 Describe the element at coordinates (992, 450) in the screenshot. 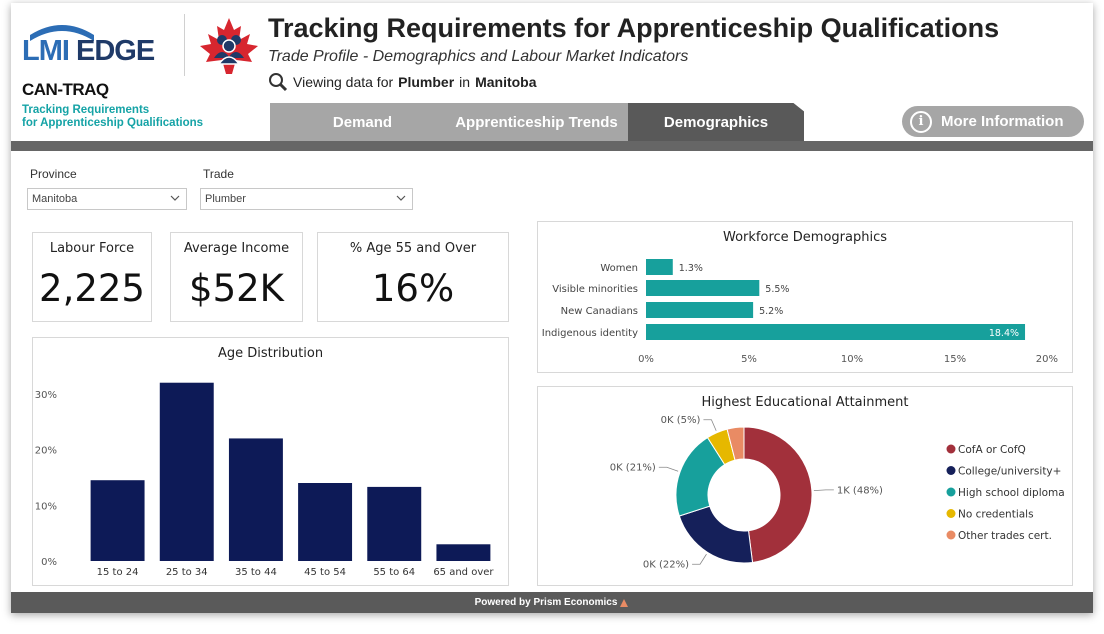

I see `legend-label: CofA or CofQ` at that location.